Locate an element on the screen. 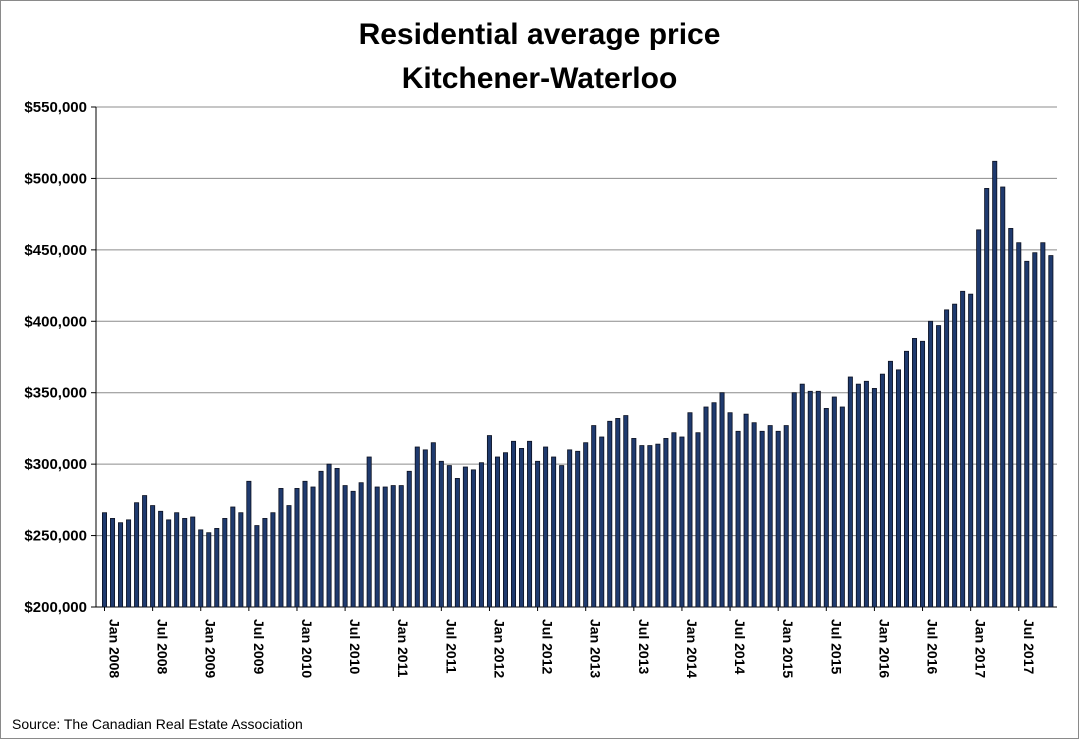  y-tick-label: $350,000 is located at coordinates (55, 393).